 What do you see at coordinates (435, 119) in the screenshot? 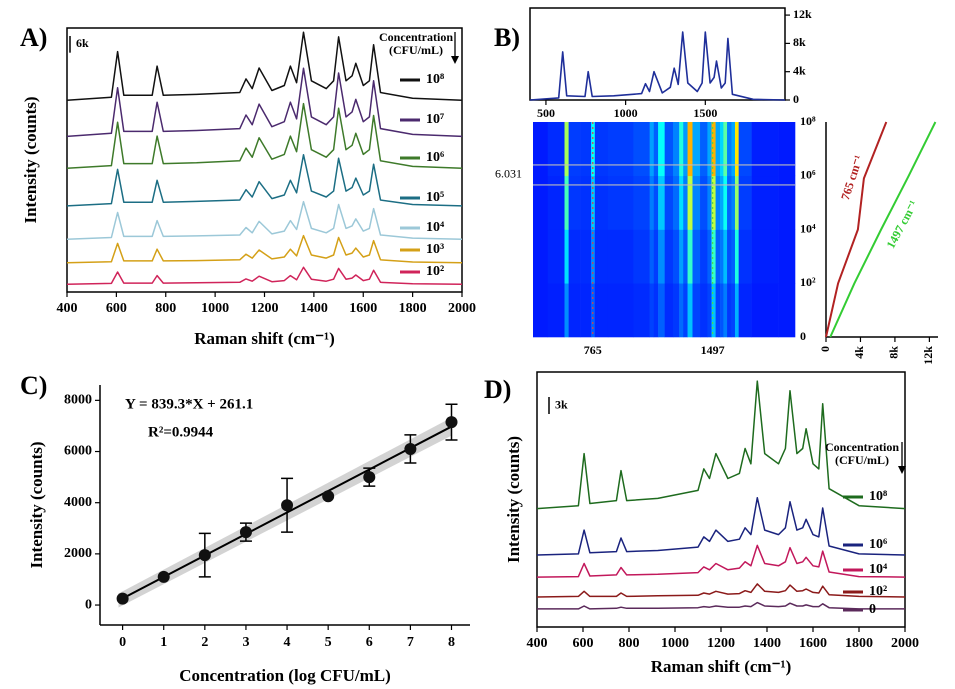
I see `legend-label: 10⁷` at bounding box center [435, 119].